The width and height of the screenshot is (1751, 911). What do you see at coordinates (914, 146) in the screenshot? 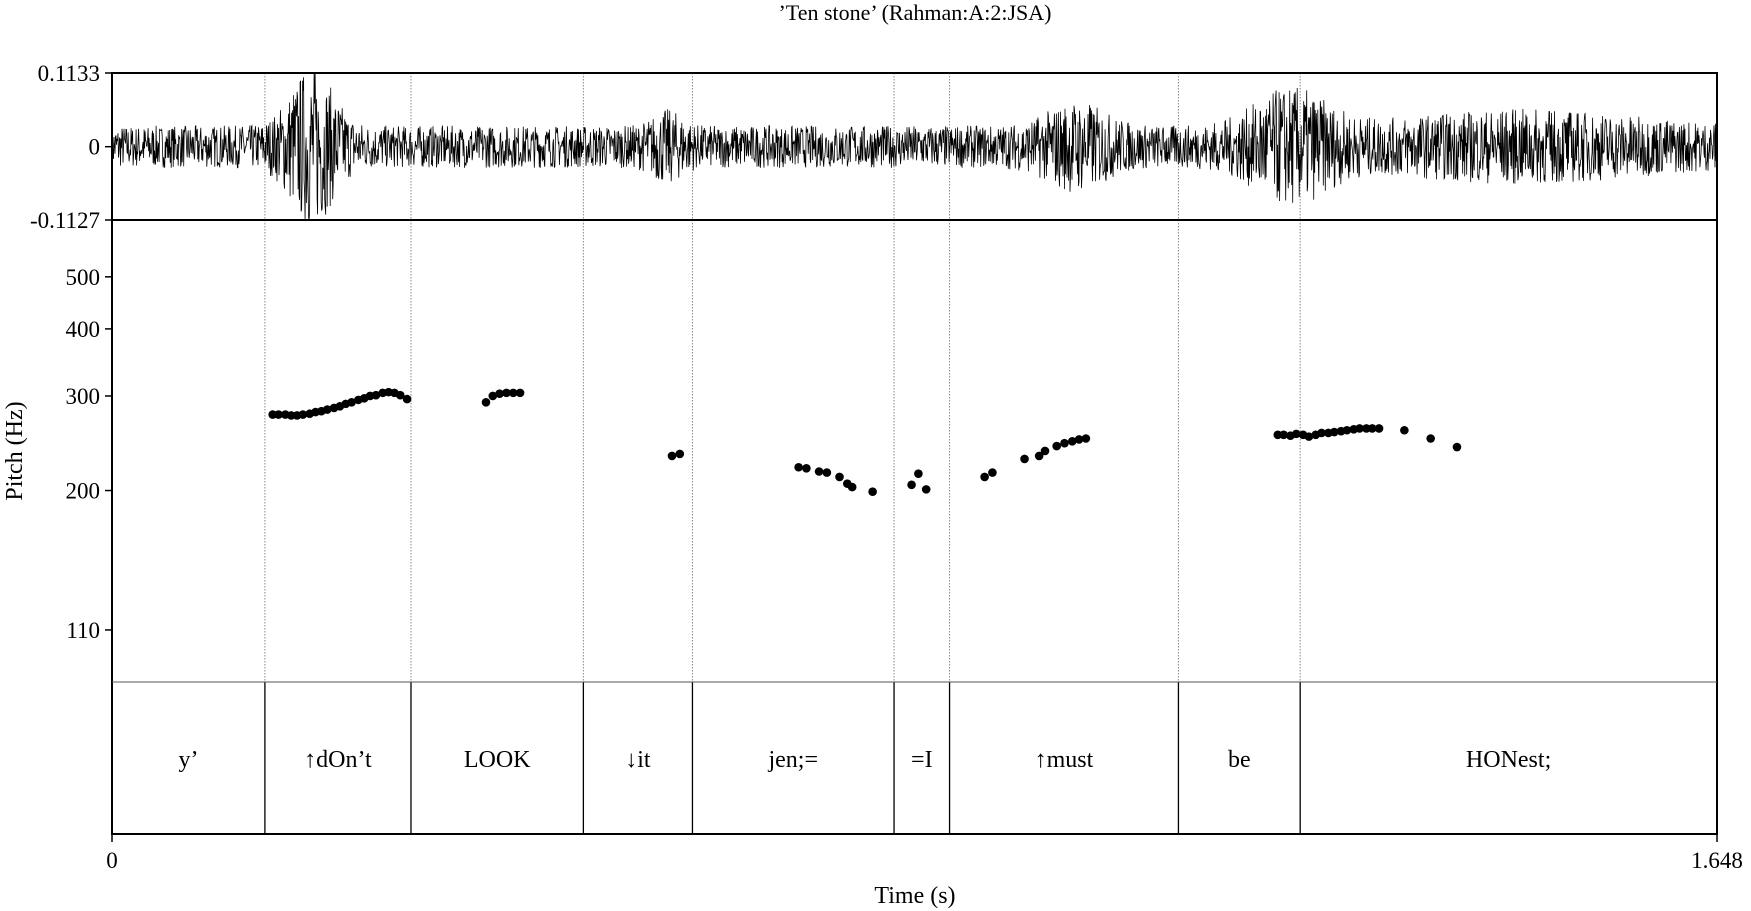
I see `waveform-trace` at bounding box center [914, 146].